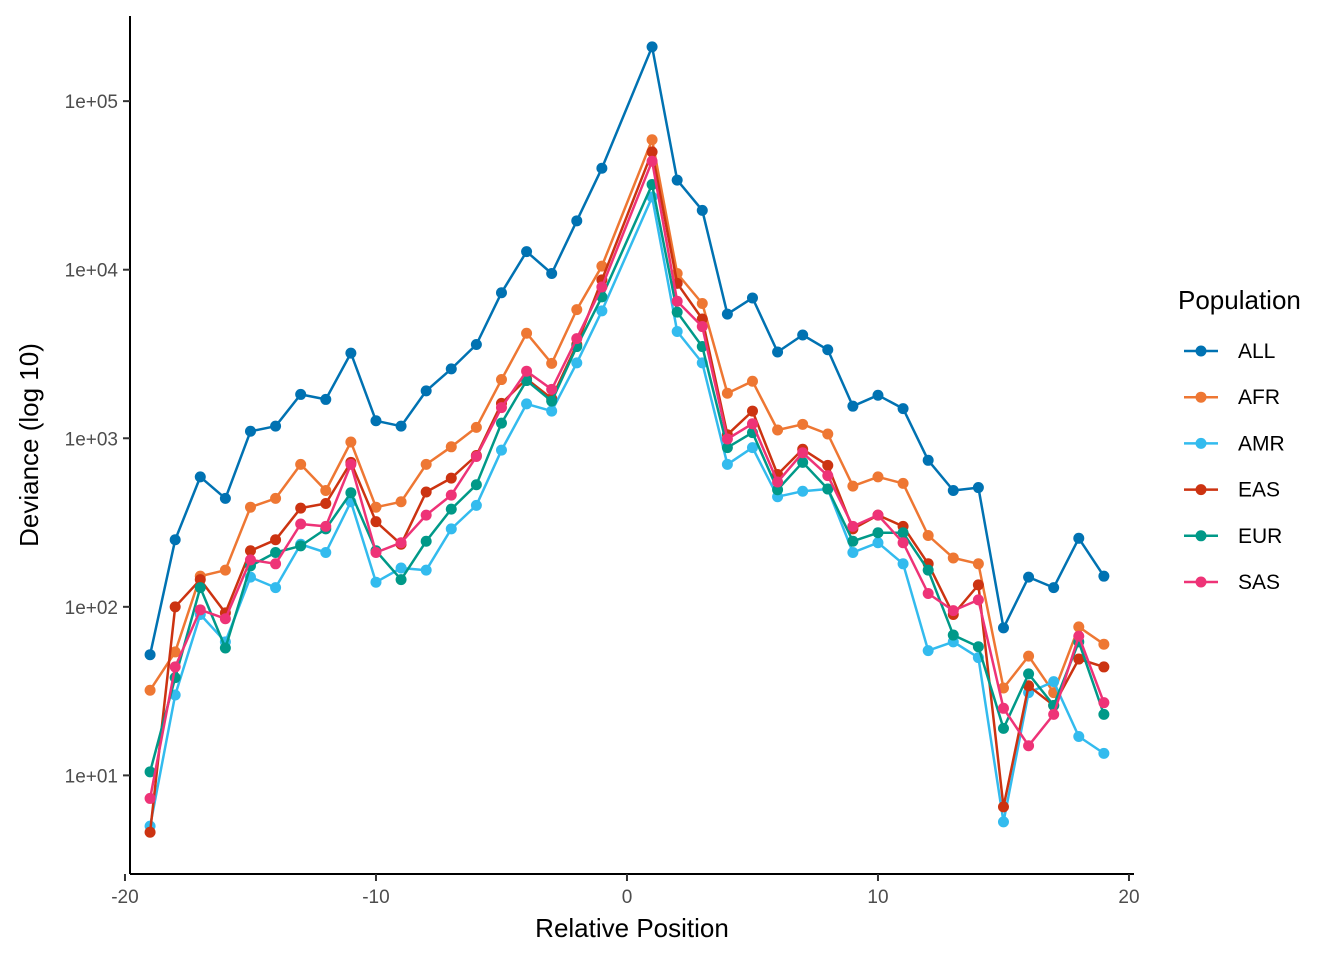 Image resolution: width=1344 pixels, height=960 pixels. I want to click on legend-item-eur: EUR, so click(1233, 536).